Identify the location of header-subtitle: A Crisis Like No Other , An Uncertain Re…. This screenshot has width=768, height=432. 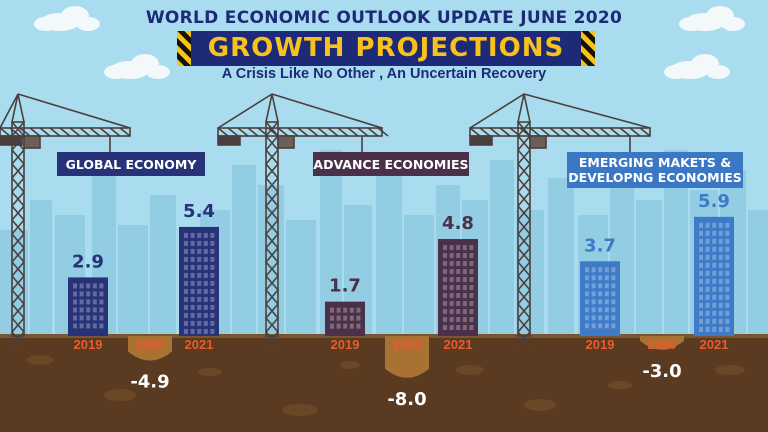
(384, 74).